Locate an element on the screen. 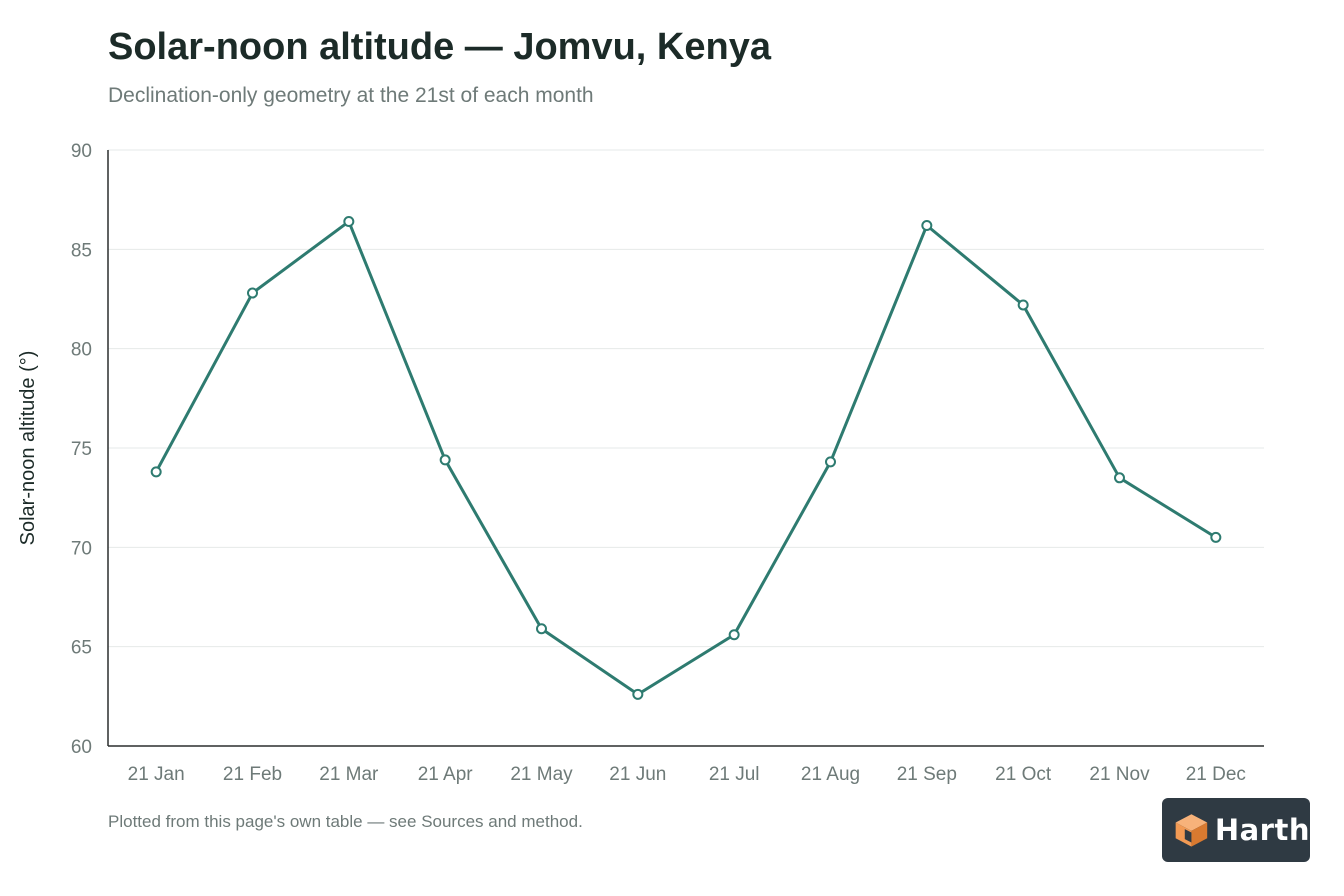 The height and width of the screenshot is (896, 1344). x-tick-label: 21 Jul is located at coordinates (734, 774).